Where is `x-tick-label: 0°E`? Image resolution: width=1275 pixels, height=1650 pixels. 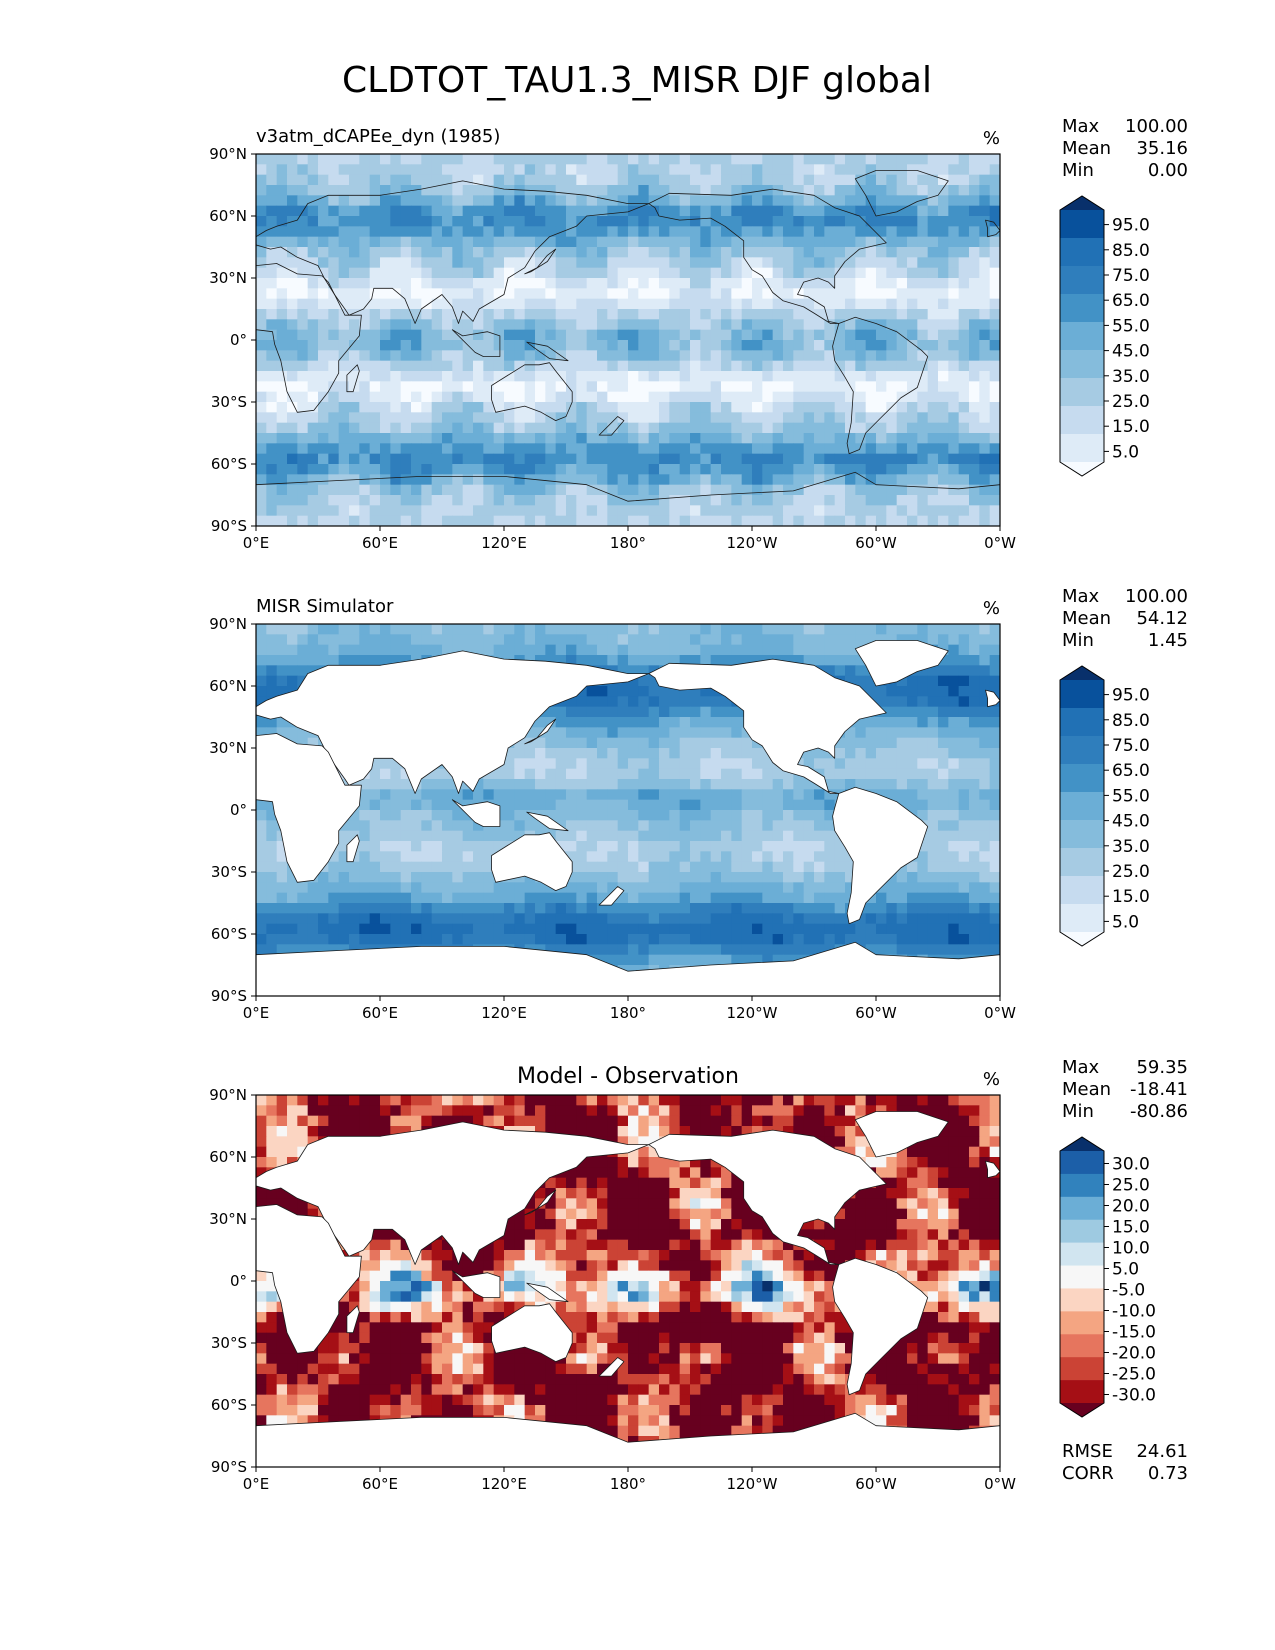
x-tick-label: 0°E is located at coordinates (256, 1013).